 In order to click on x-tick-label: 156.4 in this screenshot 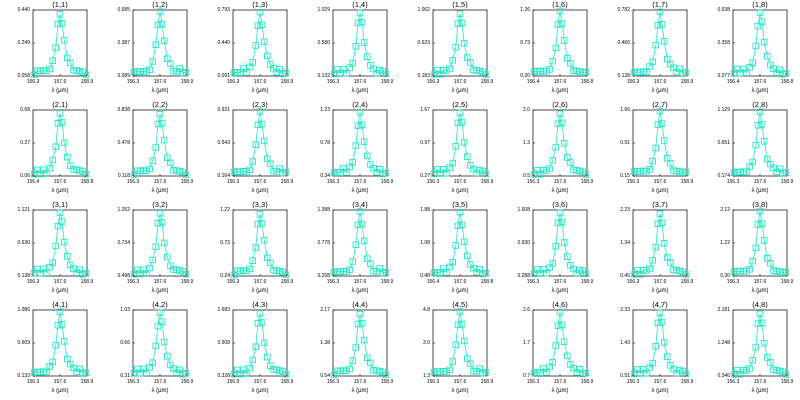, I will do `click(733, 82)`.